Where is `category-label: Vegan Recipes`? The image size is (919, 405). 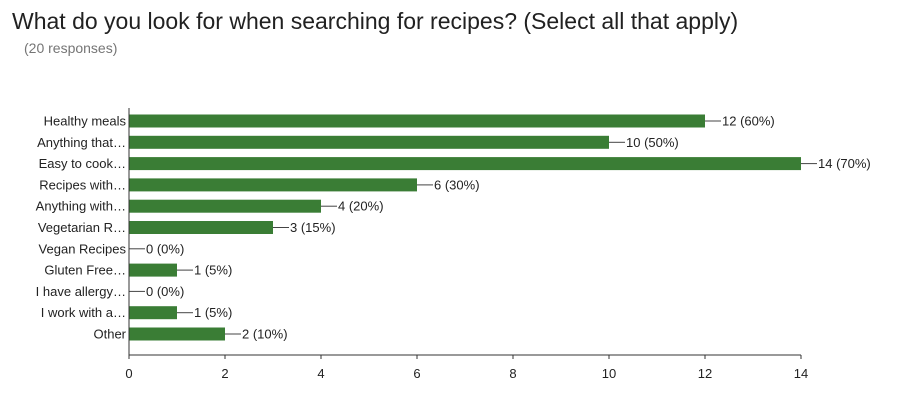 category-label: Vegan Recipes is located at coordinates (83, 248).